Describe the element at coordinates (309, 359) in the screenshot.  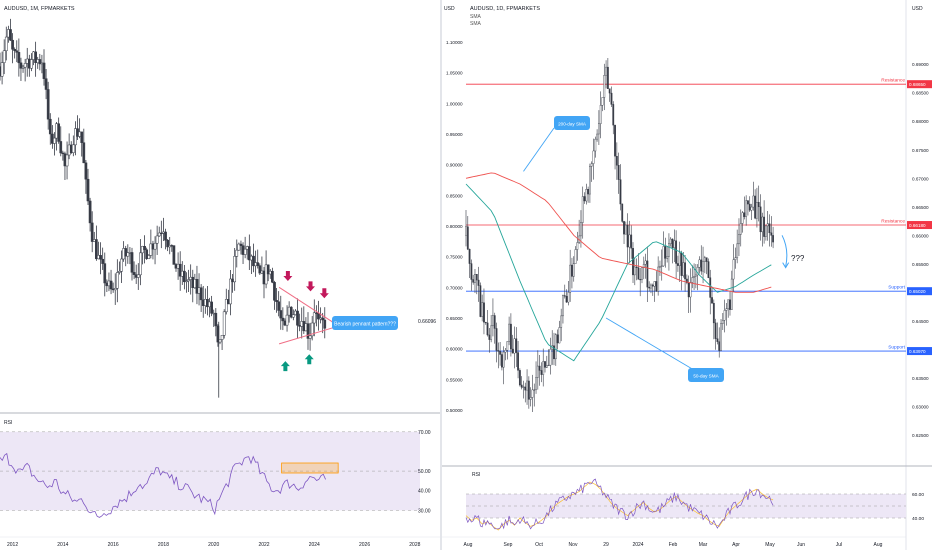
I see `bullish-arrow-icon` at that location.